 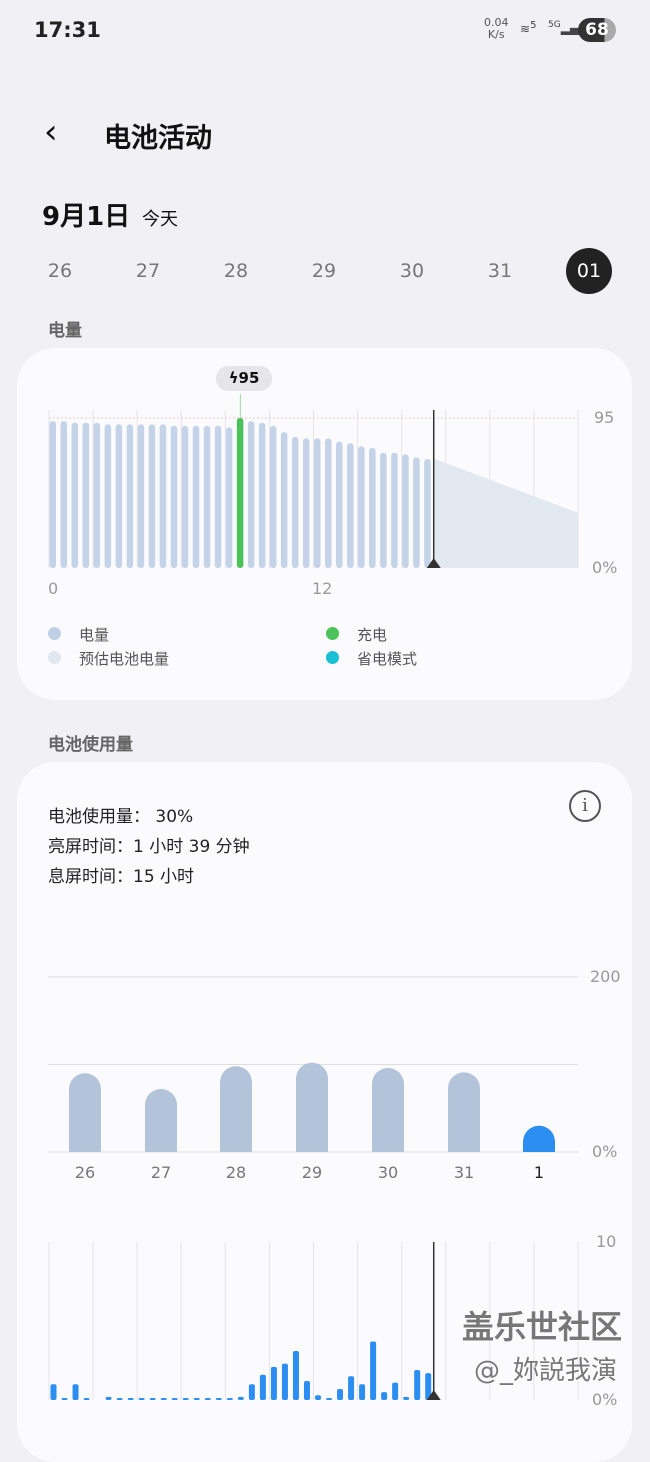 What do you see at coordinates (94, 635) in the screenshot?
I see `legend-label: 电量` at bounding box center [94, 635].